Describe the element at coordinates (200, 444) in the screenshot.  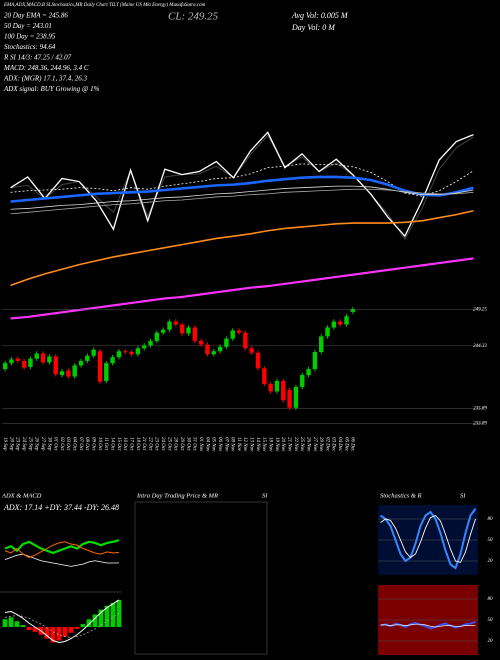
I see `x-tick-label: 01 Nov` at that location.